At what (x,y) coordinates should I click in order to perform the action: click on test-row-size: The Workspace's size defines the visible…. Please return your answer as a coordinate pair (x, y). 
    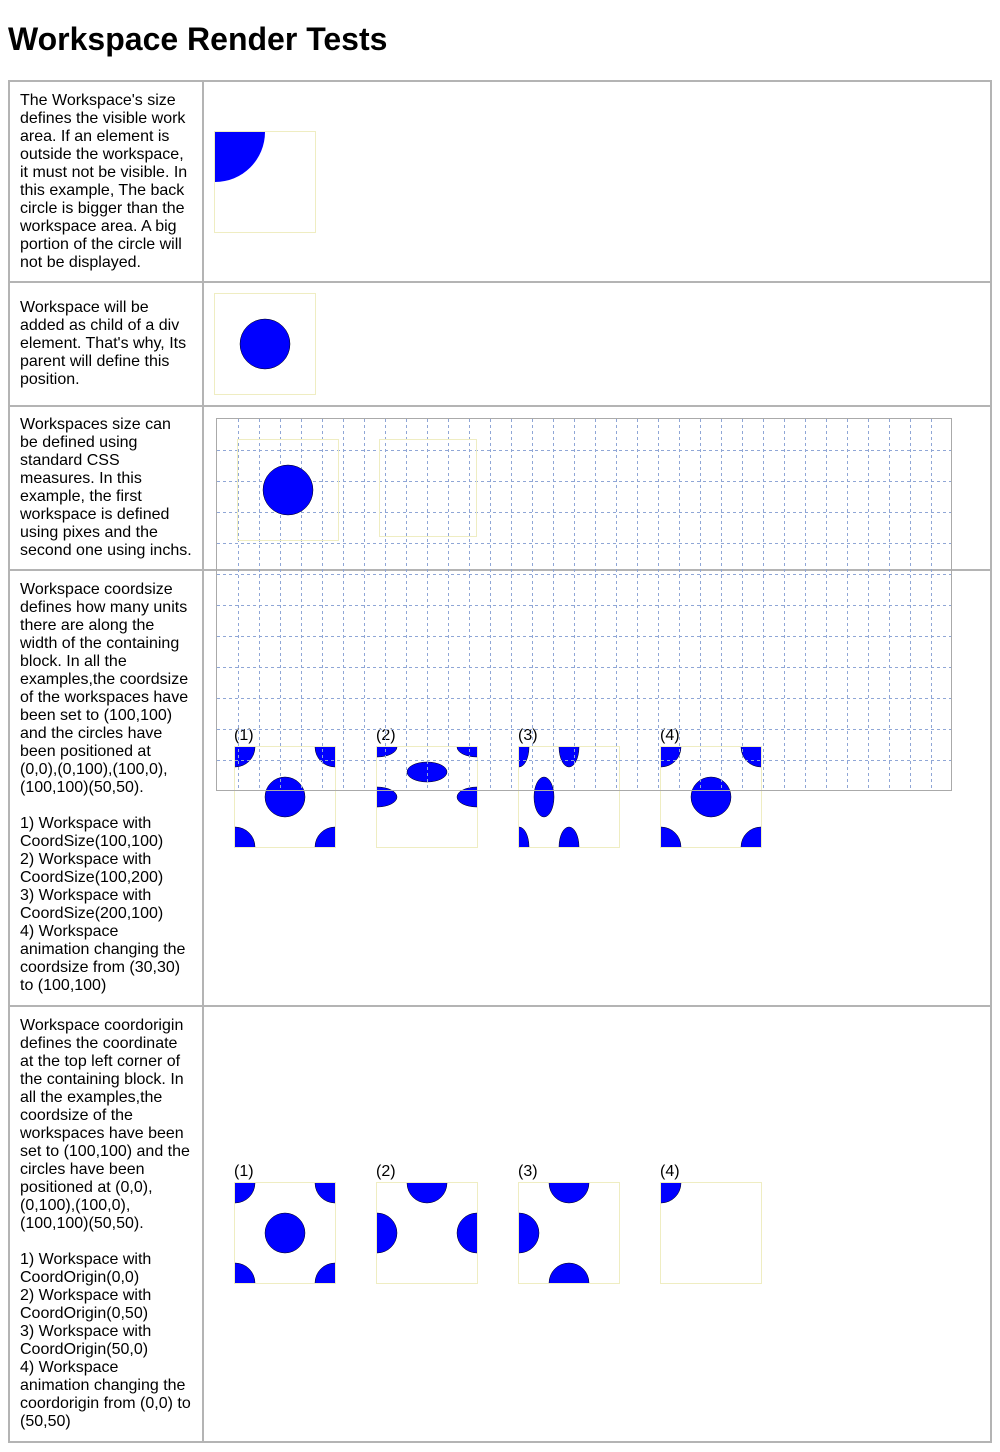
    Looking at the image, I should click on (500, 181).